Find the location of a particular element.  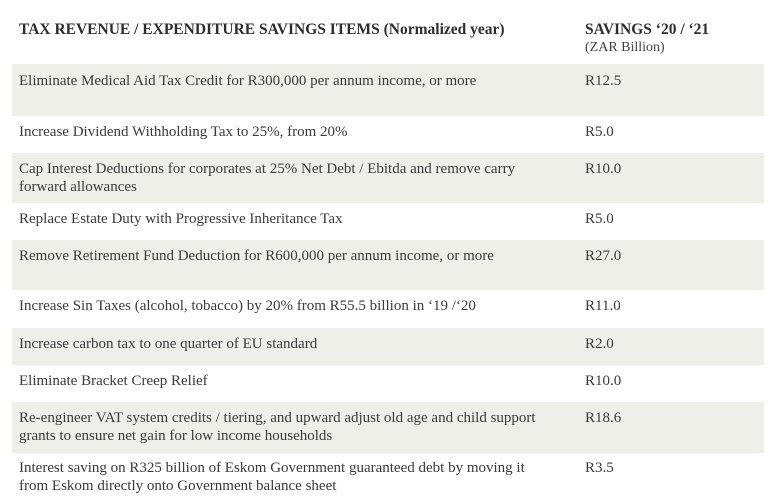

row-value: R11.0 is located at coordinates (603, 306).